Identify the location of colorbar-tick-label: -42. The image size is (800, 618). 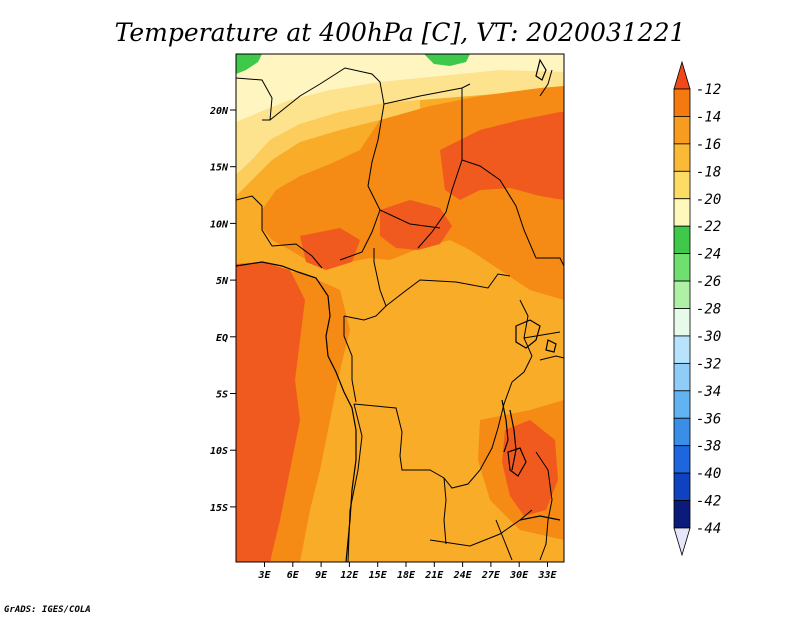
(708, 502).